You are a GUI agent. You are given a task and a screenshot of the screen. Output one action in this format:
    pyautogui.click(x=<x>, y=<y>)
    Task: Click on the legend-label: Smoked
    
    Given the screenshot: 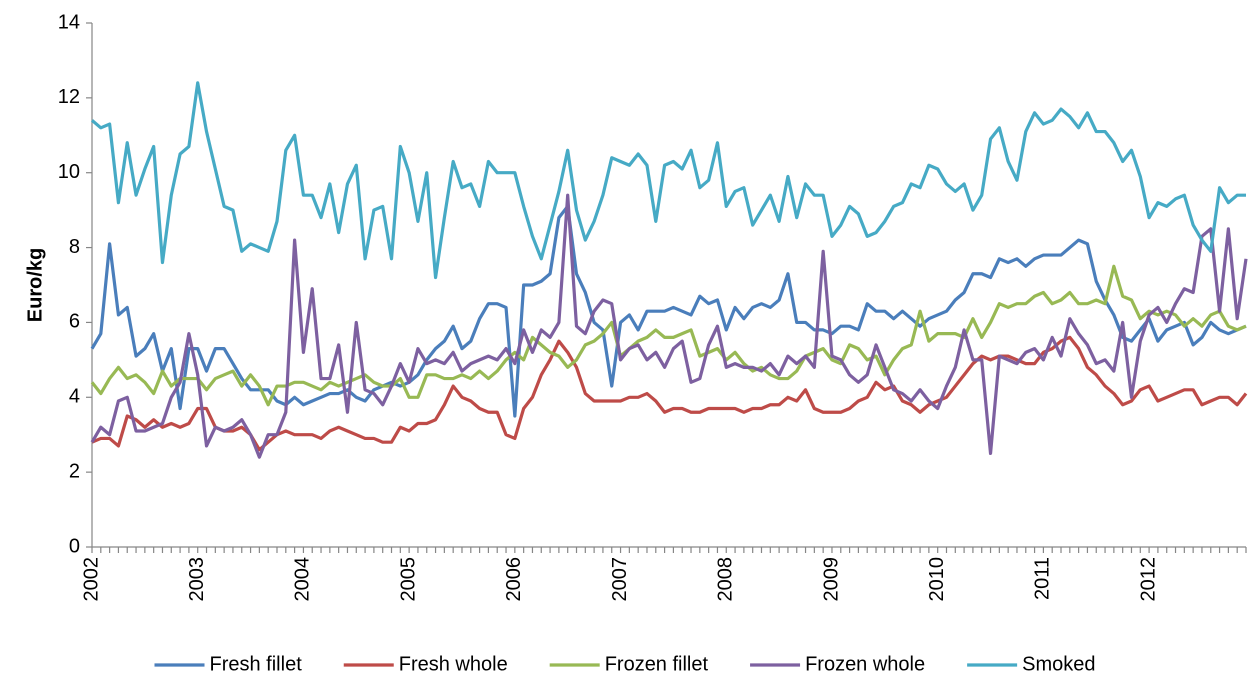 What is the action you would take?
    pyautogui.click(x=1058, y=664)
    